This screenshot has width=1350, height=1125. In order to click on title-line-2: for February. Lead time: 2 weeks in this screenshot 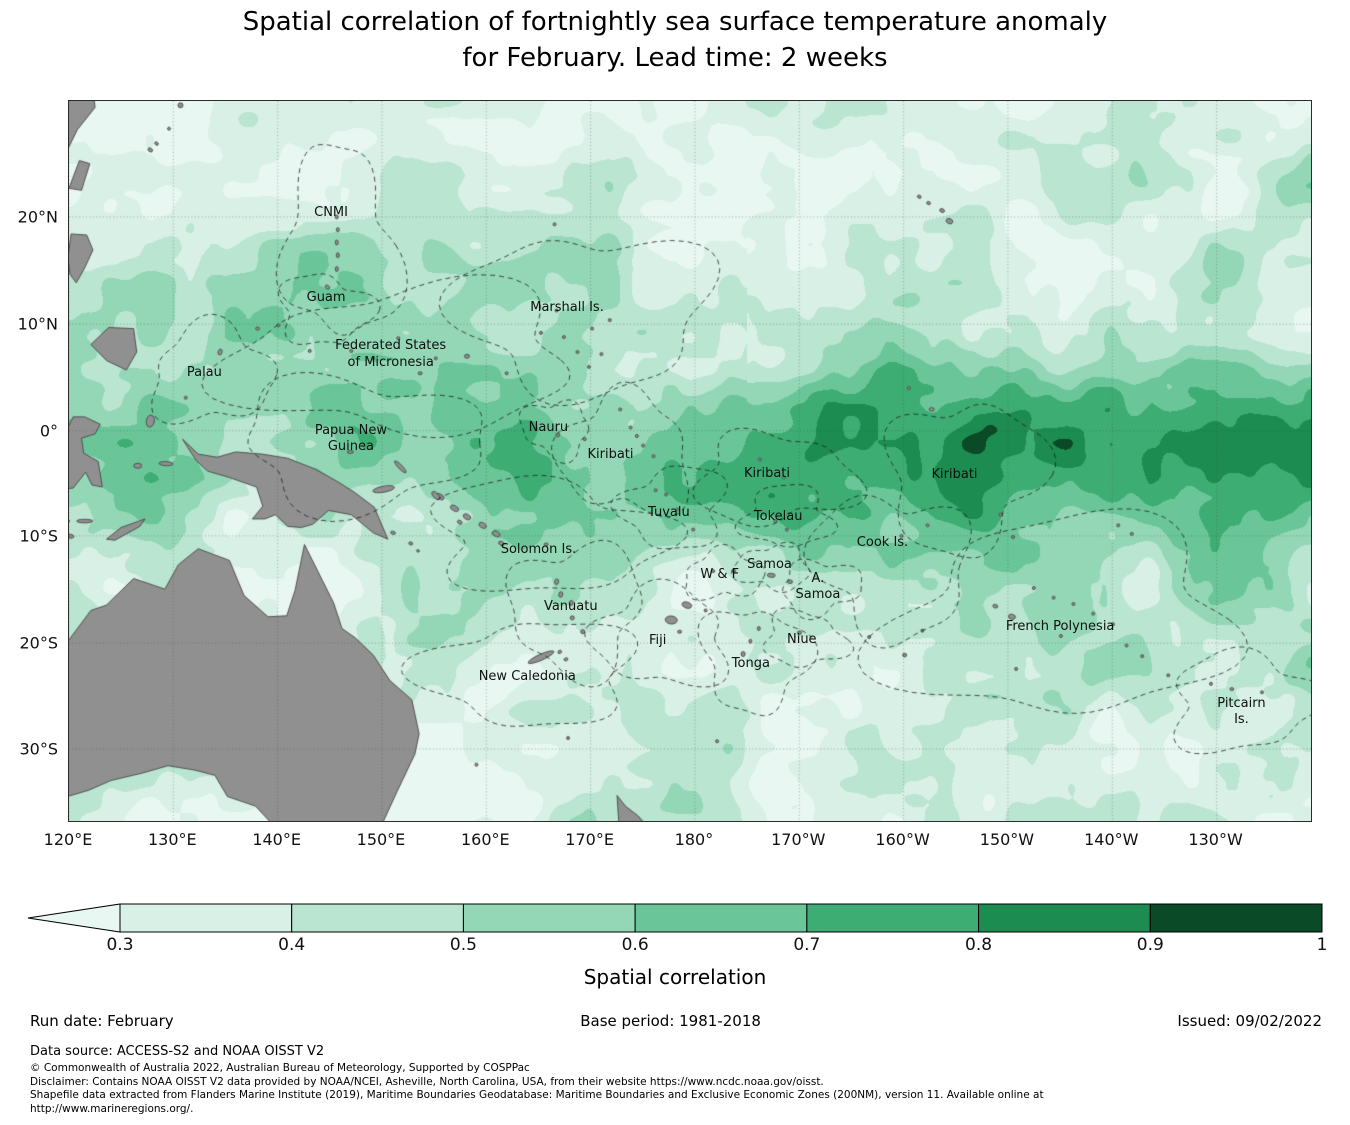, I will do `click(675, 58)`.